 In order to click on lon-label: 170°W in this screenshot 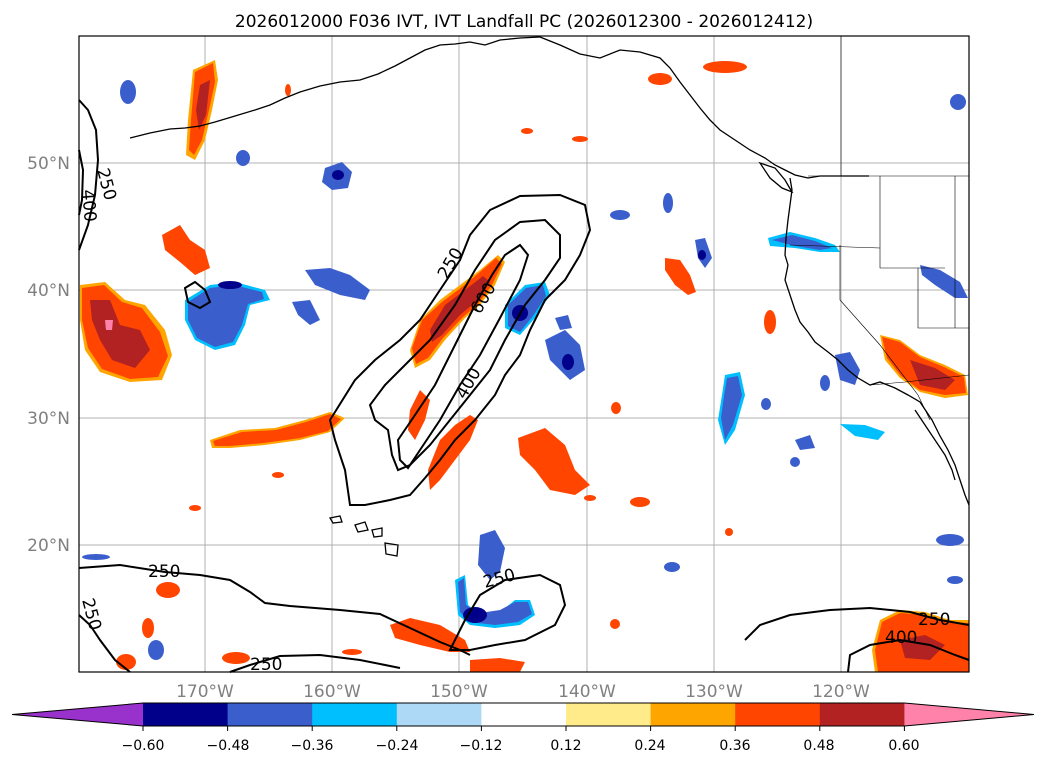, I will do `click(205, 692)`.